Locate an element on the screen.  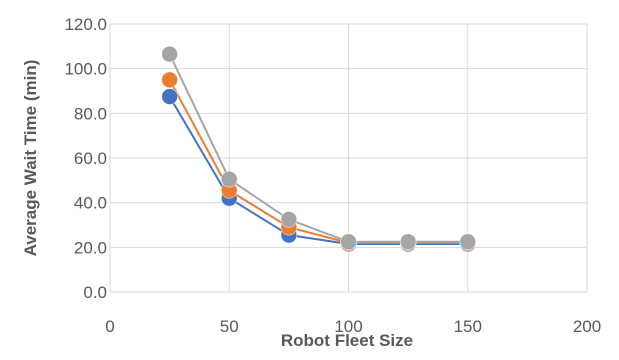
y-tick-label: 60.0 is located at coordinates (90, 158).